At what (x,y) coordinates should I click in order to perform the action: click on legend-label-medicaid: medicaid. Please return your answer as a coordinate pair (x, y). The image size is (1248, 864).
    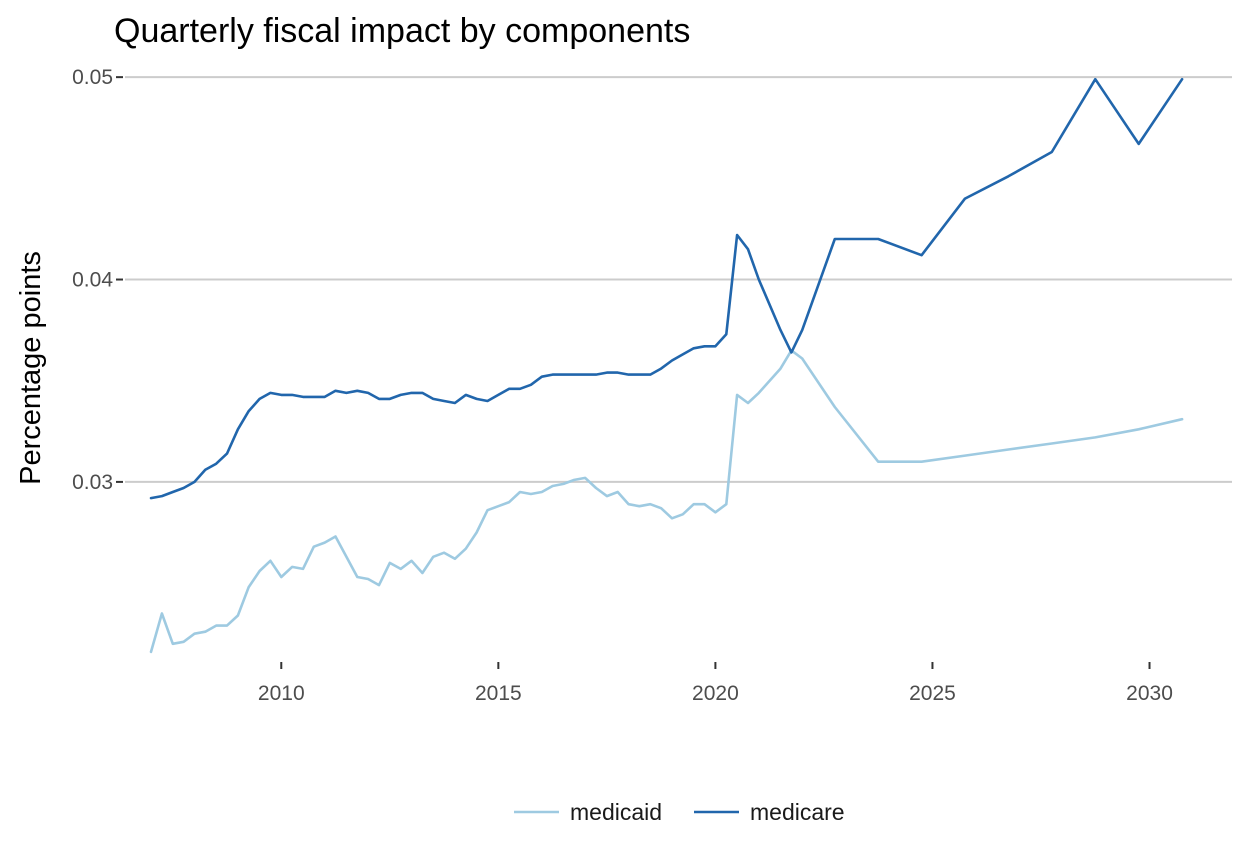
    Looking at the image, I should click on (616, 812).